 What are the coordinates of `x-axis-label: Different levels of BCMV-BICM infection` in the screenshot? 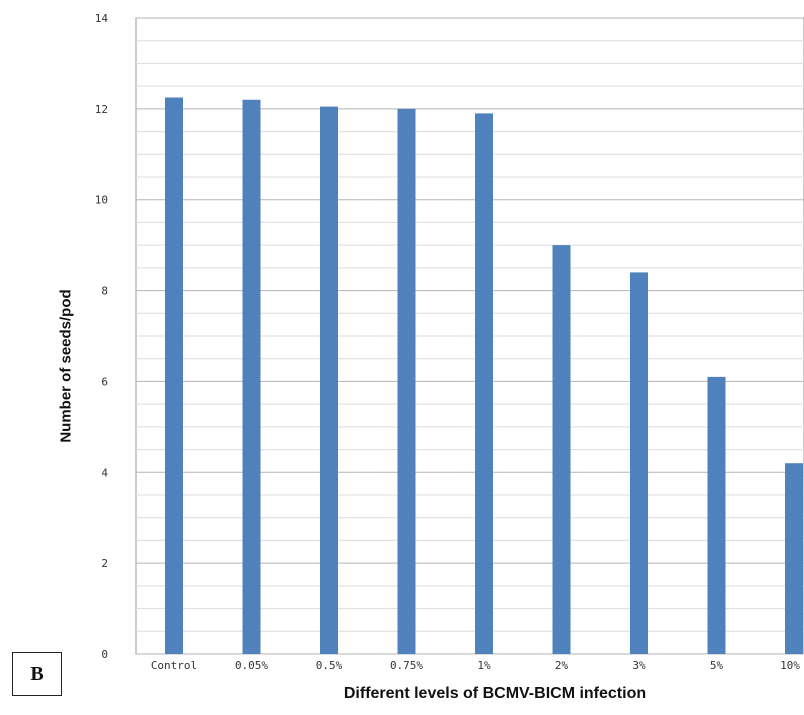 It's located at (495, 693).